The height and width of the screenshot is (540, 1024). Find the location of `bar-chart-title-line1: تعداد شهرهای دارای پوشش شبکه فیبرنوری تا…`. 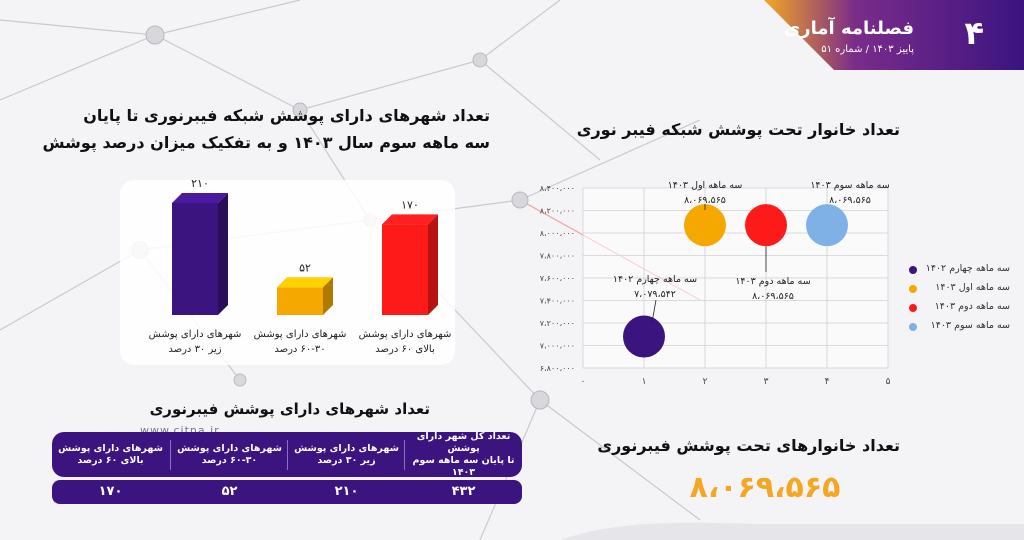

bar-chart-title-line1: تعداد شهرهای دارای پوشش شبکه فیبرنوری تا… is located at coordinates (286, 115).